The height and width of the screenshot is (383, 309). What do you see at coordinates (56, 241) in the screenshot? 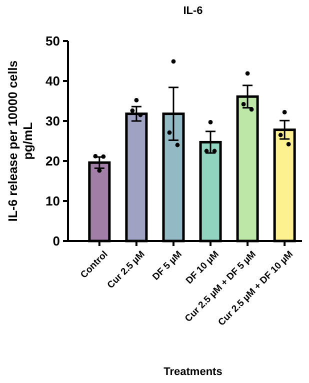
I see `y-tick-label: 0` at bounding box center [56, 241].